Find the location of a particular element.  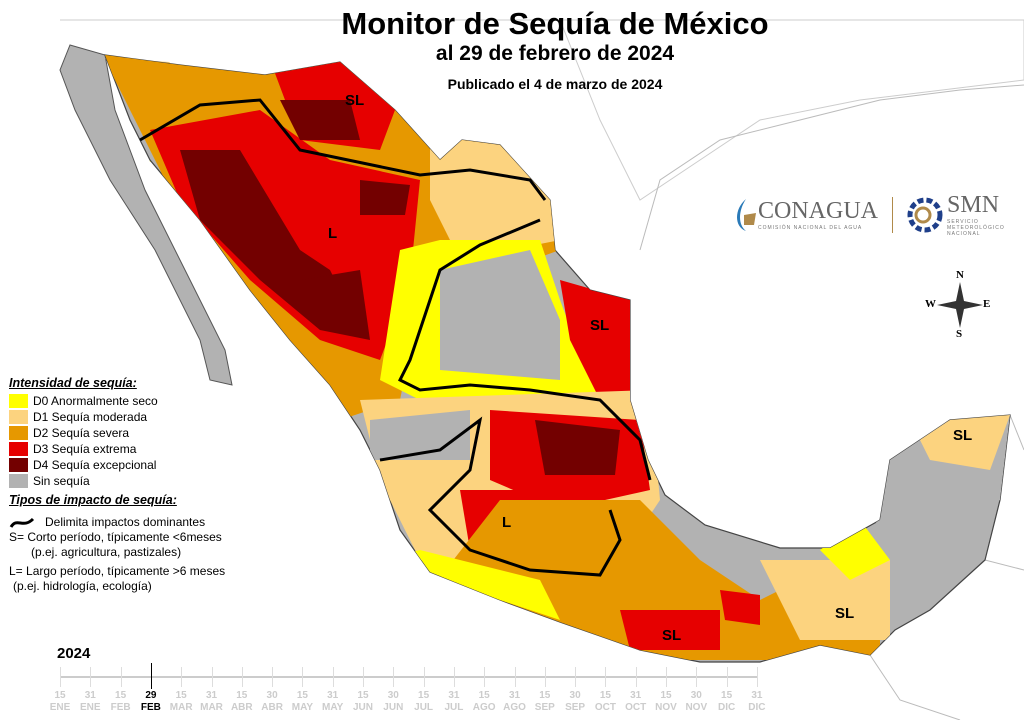

timeline-month: NOV is located at coordinates (696, 707).